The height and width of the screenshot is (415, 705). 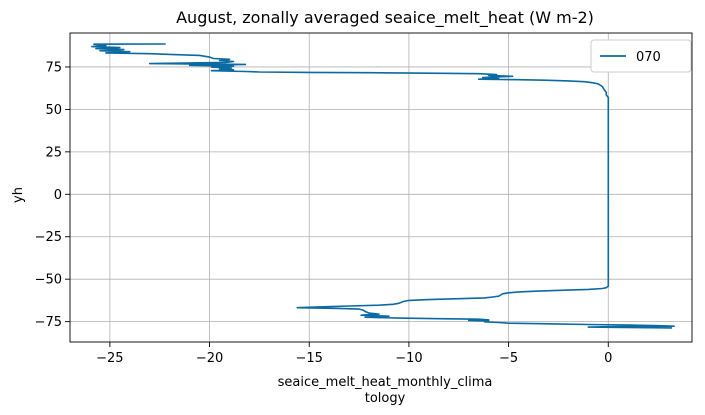 What do you see at coordinates (53, 67) in the screenshot?
I see `y-tick-label: 75` at bounding box center [53, 67].